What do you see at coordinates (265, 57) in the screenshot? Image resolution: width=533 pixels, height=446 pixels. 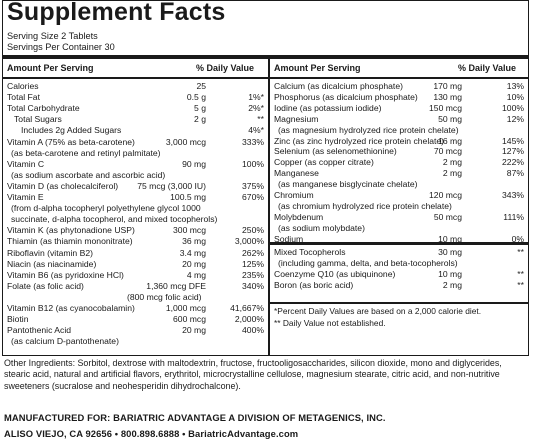 I see `header-rule-top` at bounding box center [265, 57].